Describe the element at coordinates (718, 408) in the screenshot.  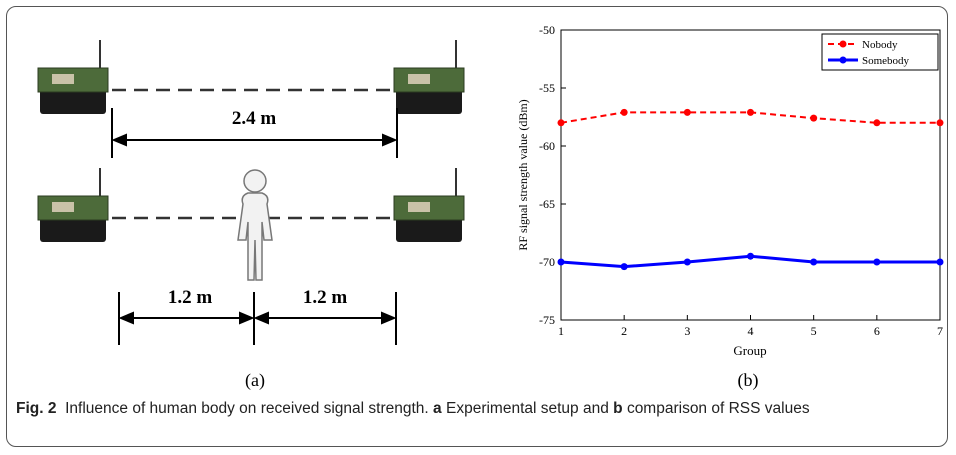
I see `caption-text: comparison of RSS values` at that location.